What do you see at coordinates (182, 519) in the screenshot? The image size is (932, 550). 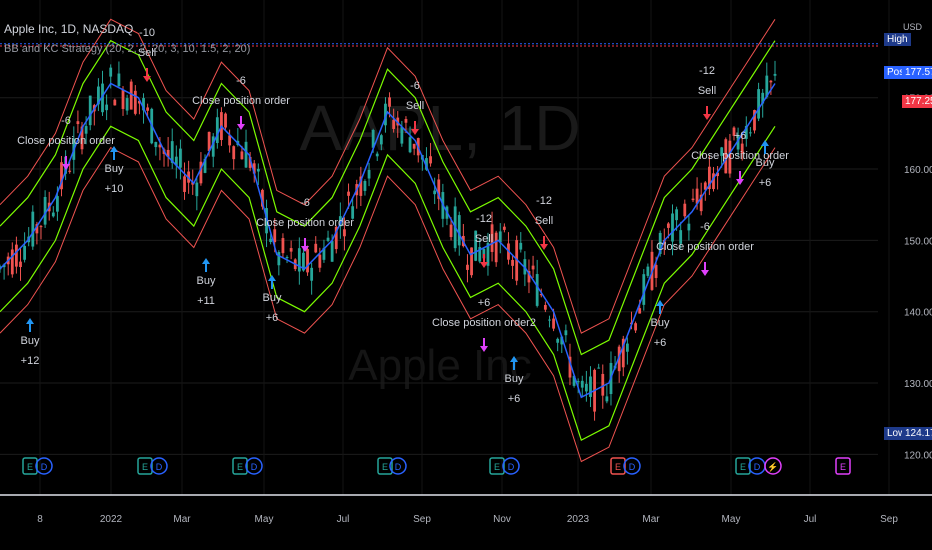 I see `x-tick-label: Mar` at bounding box center [182, 519].